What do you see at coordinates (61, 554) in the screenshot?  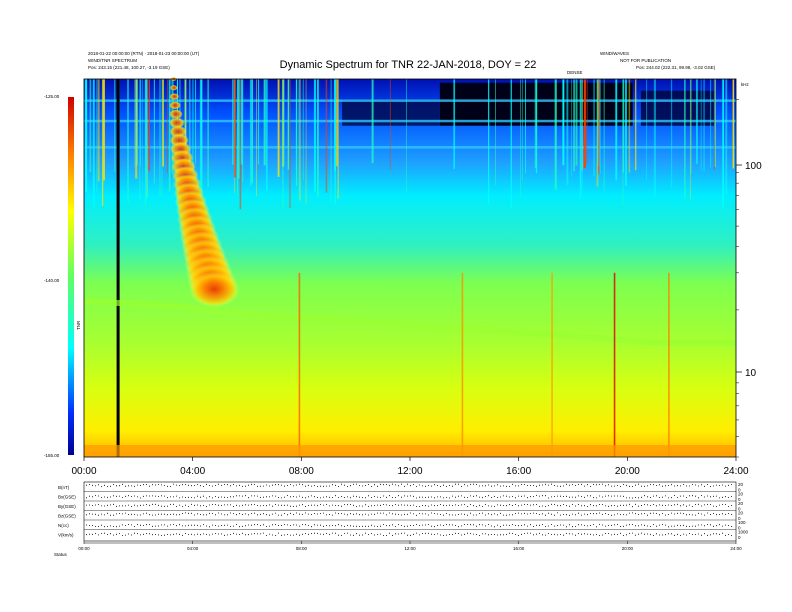 I see `status-label: Status` at bounding box center [61, 554].